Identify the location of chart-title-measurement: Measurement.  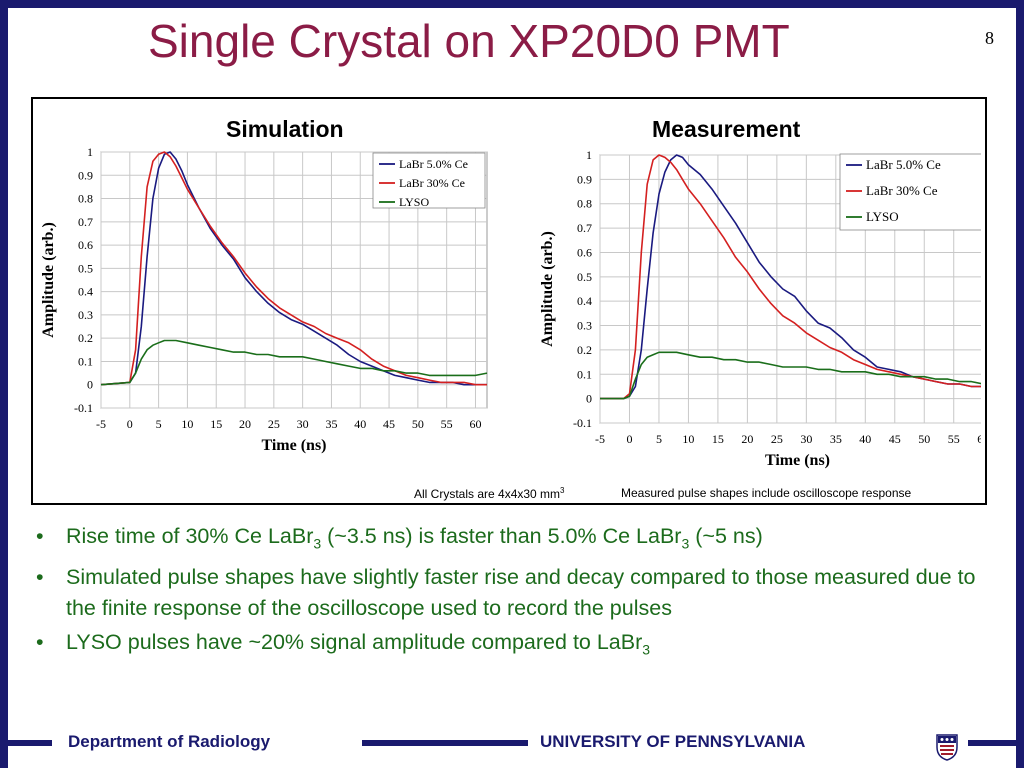
(726, 129).